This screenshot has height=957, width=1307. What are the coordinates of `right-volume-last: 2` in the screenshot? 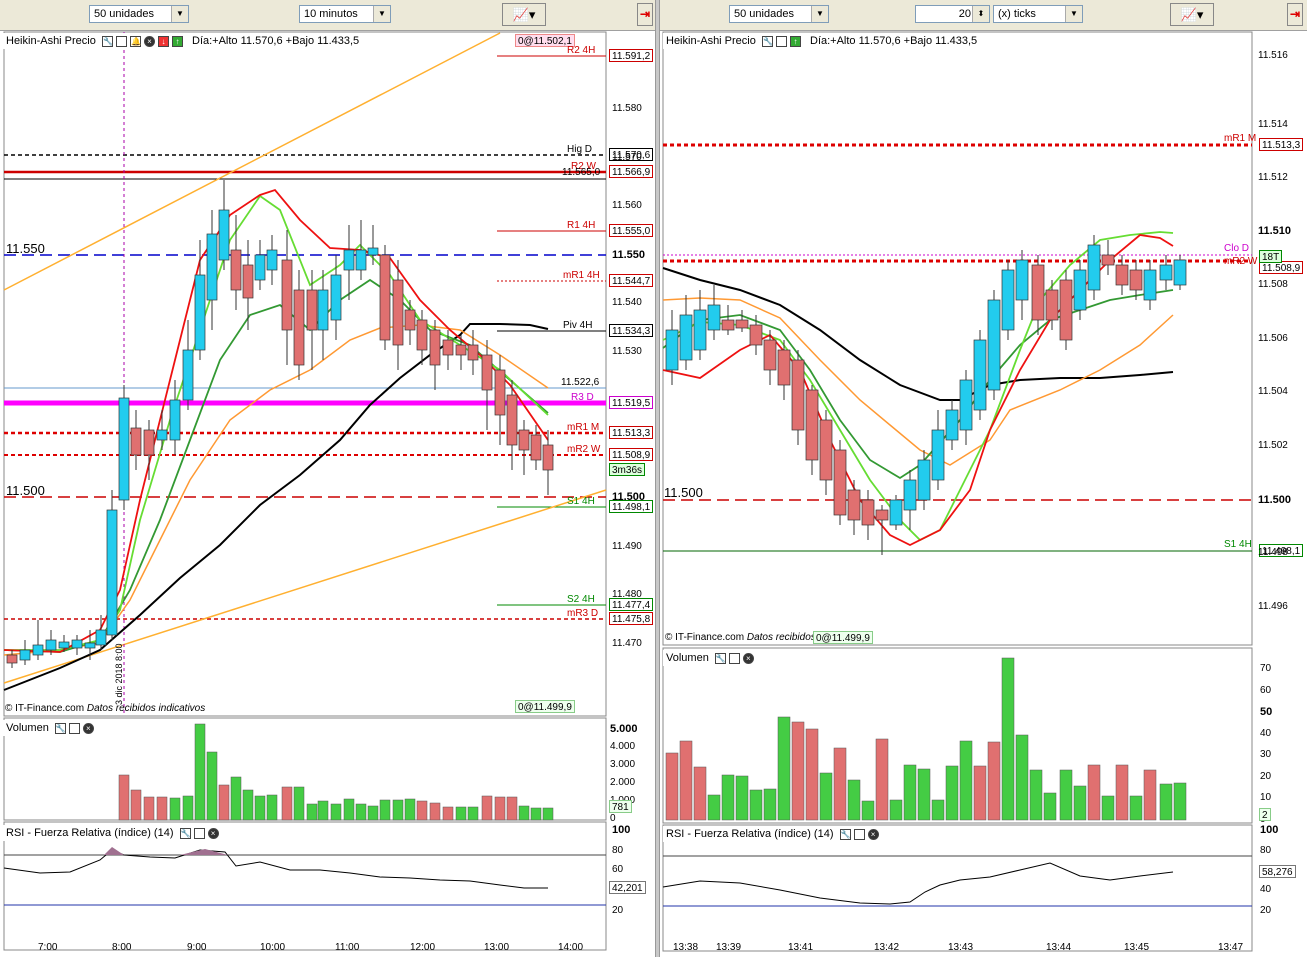 It's located at (1265, 814).